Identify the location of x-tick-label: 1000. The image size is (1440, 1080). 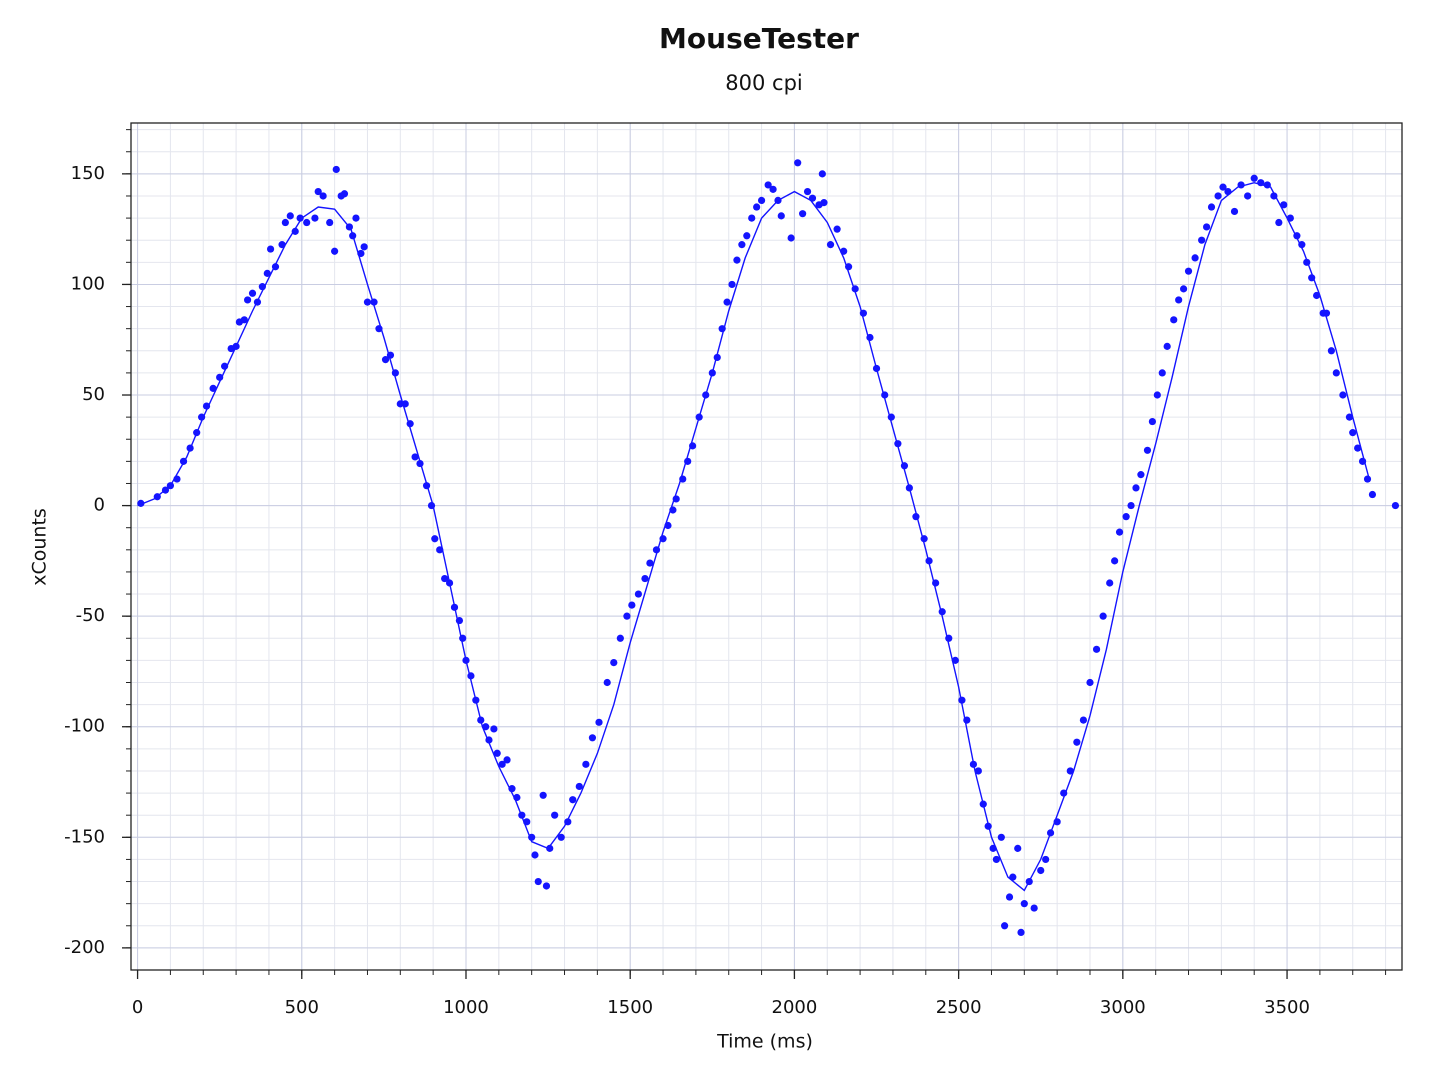
(466, 1007).